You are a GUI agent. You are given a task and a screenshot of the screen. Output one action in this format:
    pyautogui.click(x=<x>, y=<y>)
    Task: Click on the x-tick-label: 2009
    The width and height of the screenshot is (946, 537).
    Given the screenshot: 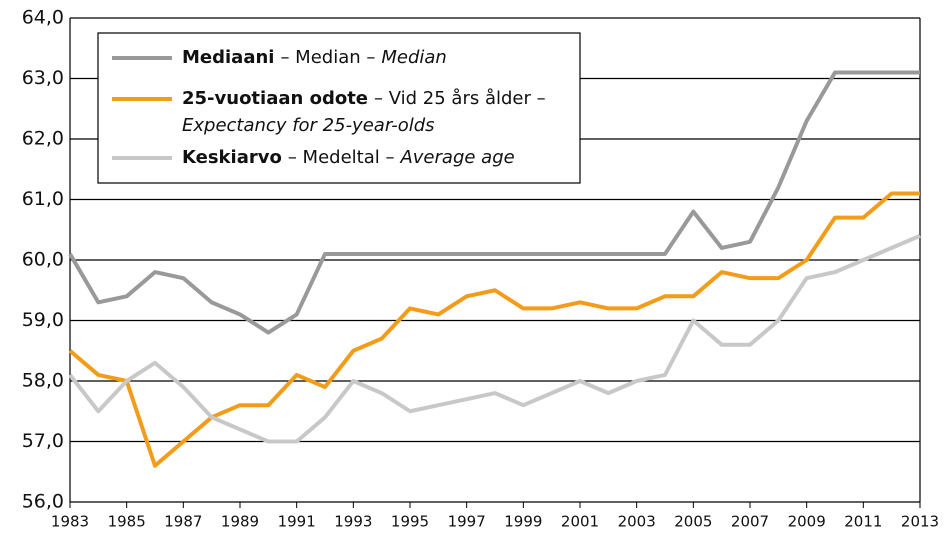 What is the action you would take?
    pyautogui.click(x=807, y=522)
    